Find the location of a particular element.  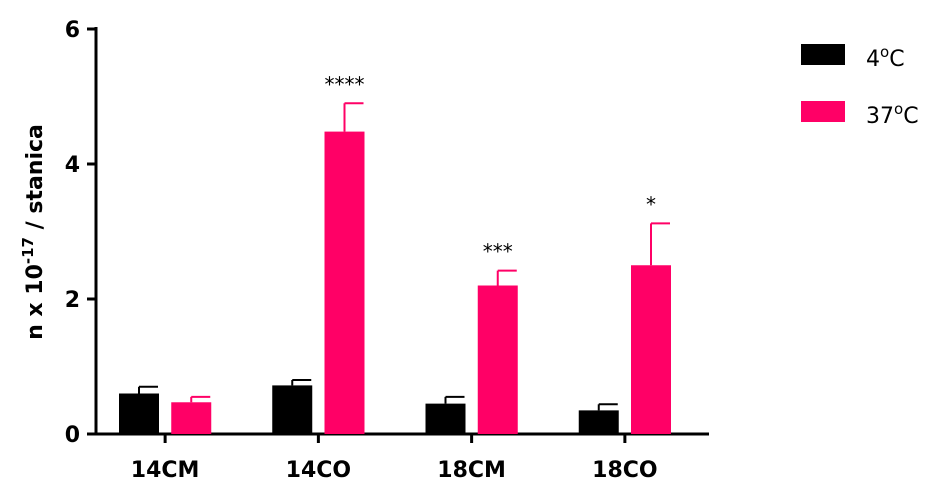

y-axis-label-prefix: n x 10 is located at coordinates (35, 302).